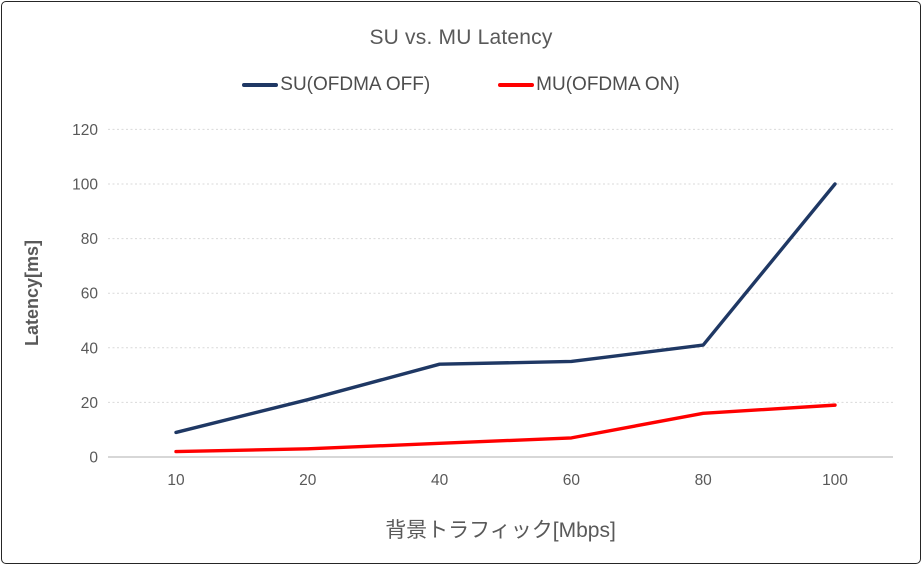 Image resolution: width=924 pixels, height=567 pixels. What do you see at coordinates (308, 480) in the screenshot?
I see `x-tick-label-20: 20` at bounding box center [308, 480].